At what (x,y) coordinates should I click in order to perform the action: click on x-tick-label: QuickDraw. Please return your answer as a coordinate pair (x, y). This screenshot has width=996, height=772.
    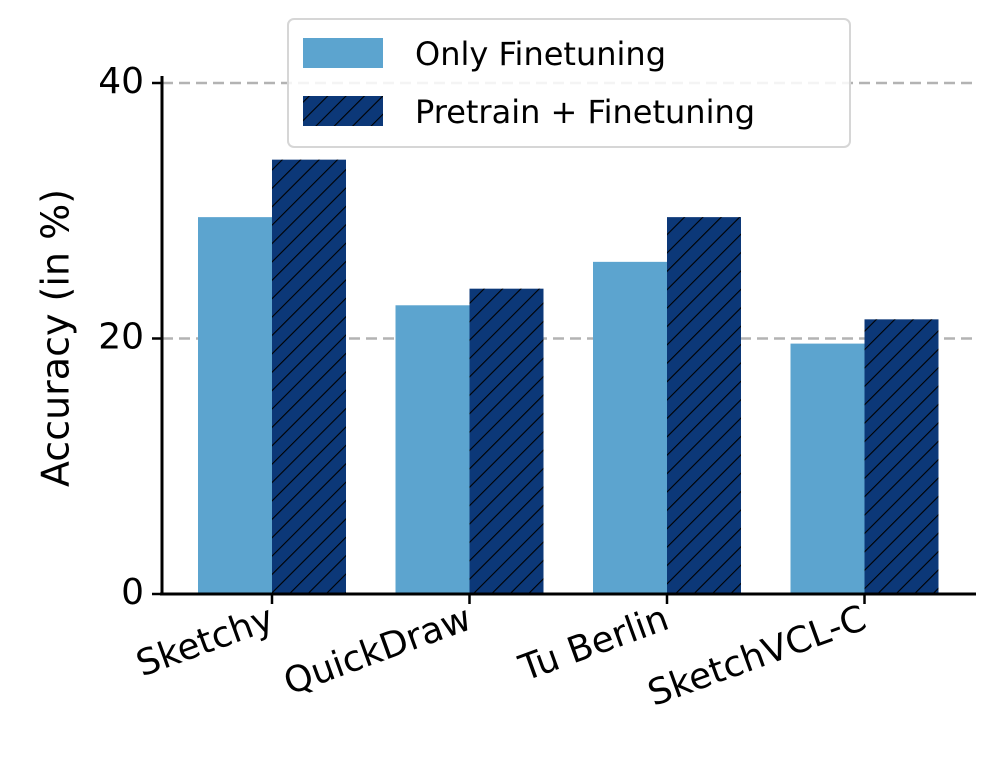
    Looking at the image, I should click on (378, 651).